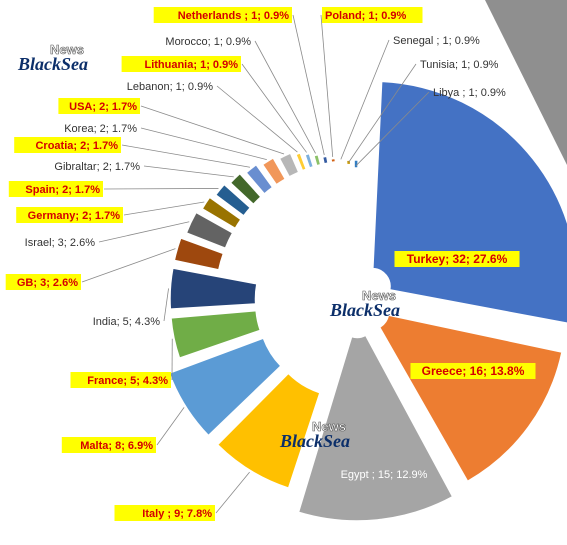 The width and height of the screenshot is (567, 545). Describe the element at coordinates (126, 322) in the screenshot. I see `data-label-india: India; 5; 4.3%` at that location.